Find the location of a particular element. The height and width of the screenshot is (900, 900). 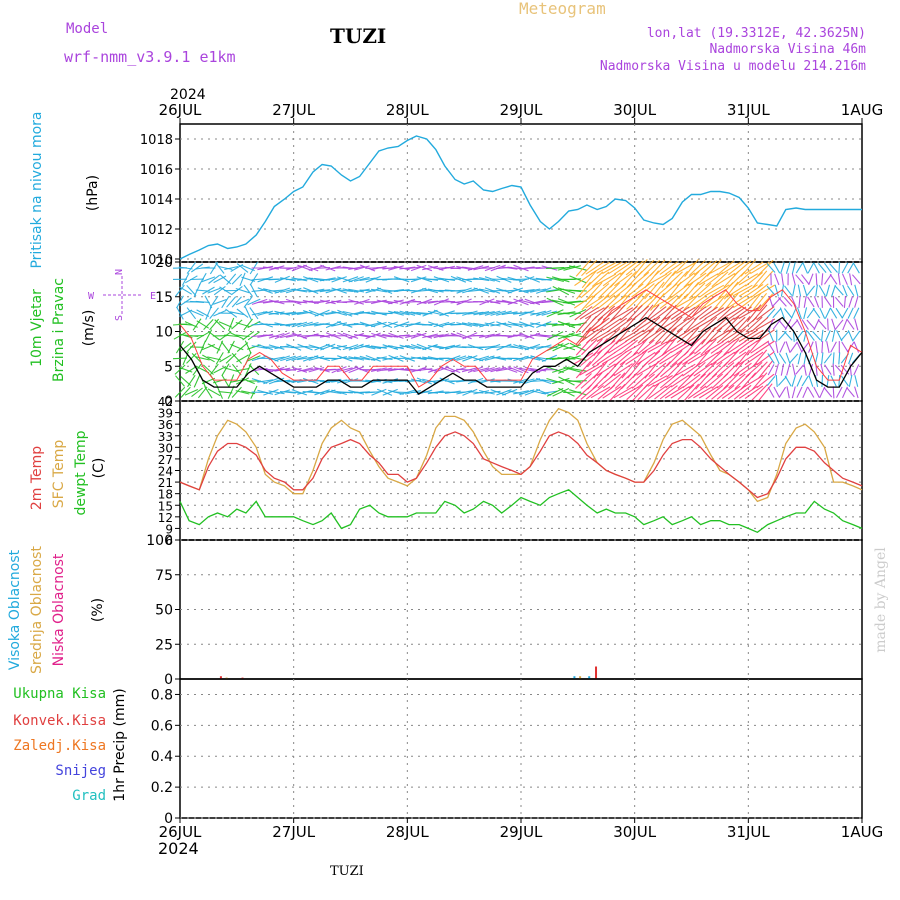

cloud-ytick-label: 0 is located at coordinates (168, 680).